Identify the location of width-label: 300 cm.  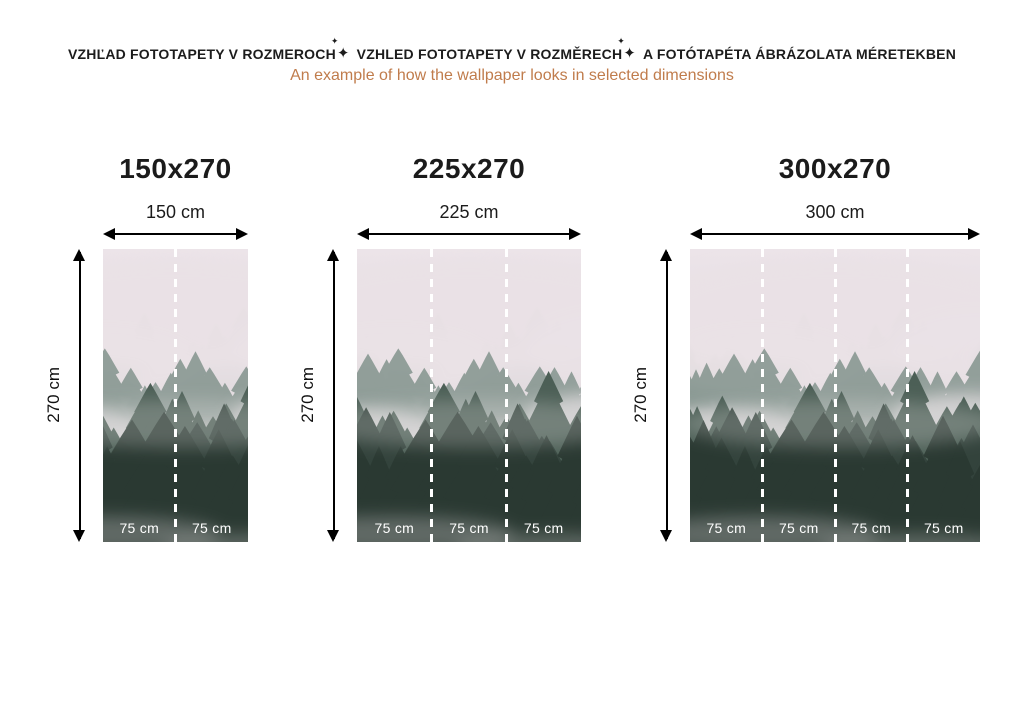
(835, 212).